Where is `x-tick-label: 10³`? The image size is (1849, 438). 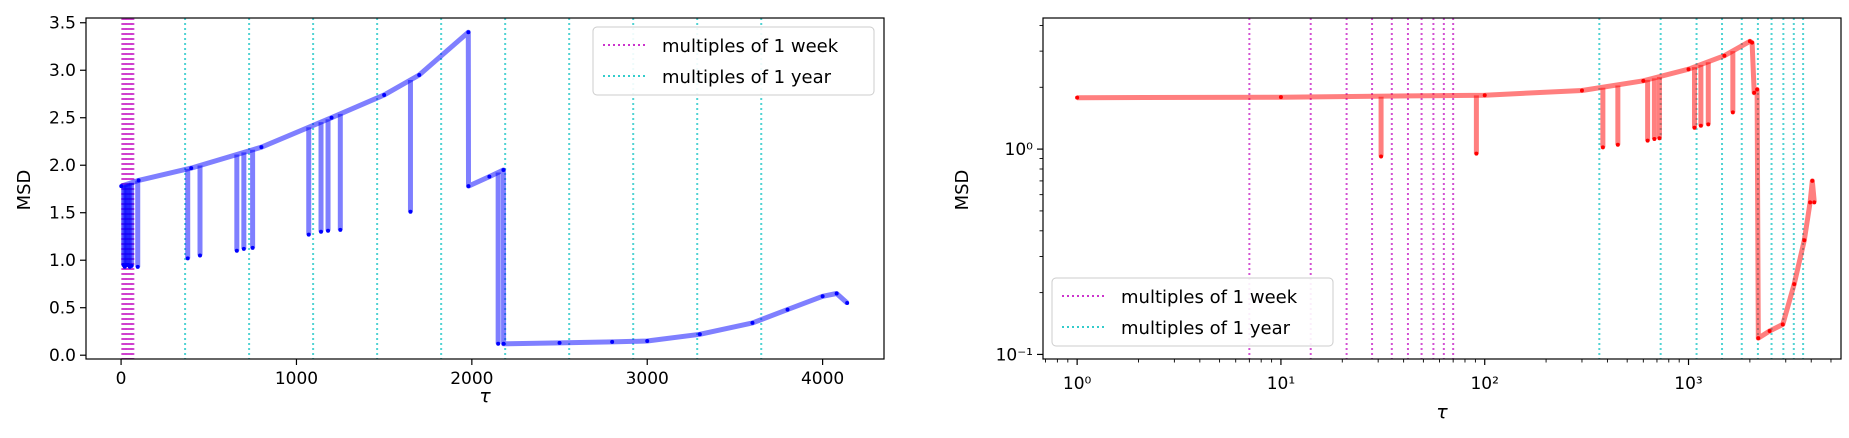 x-tick-label: 10³ is located at coordinates (1688, 384).